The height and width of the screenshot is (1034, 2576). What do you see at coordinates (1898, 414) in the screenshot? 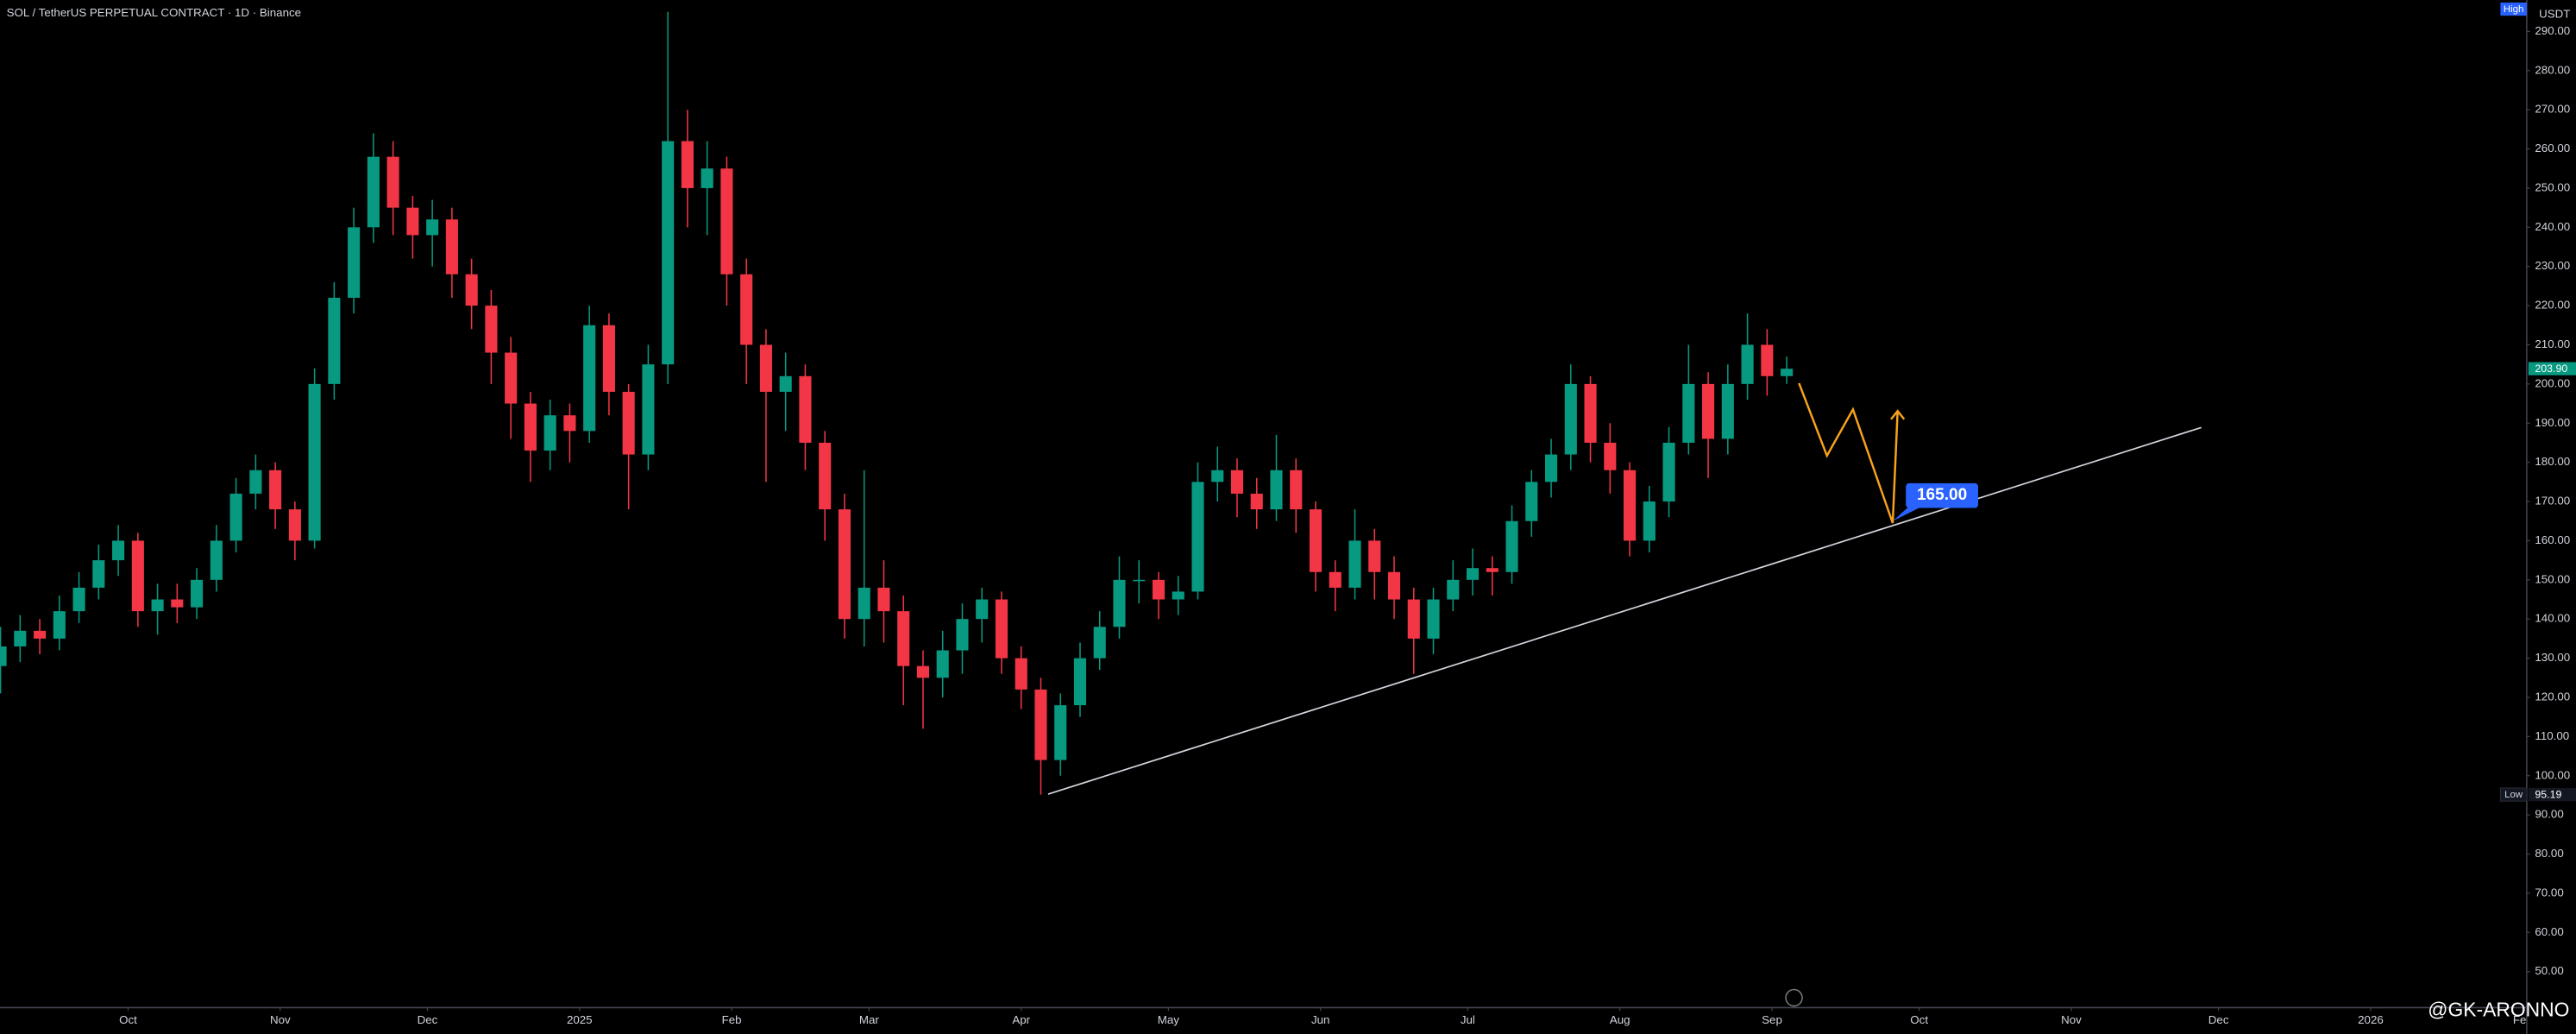
I see `projection-arrowhead` at bounding box center [1898, 414].